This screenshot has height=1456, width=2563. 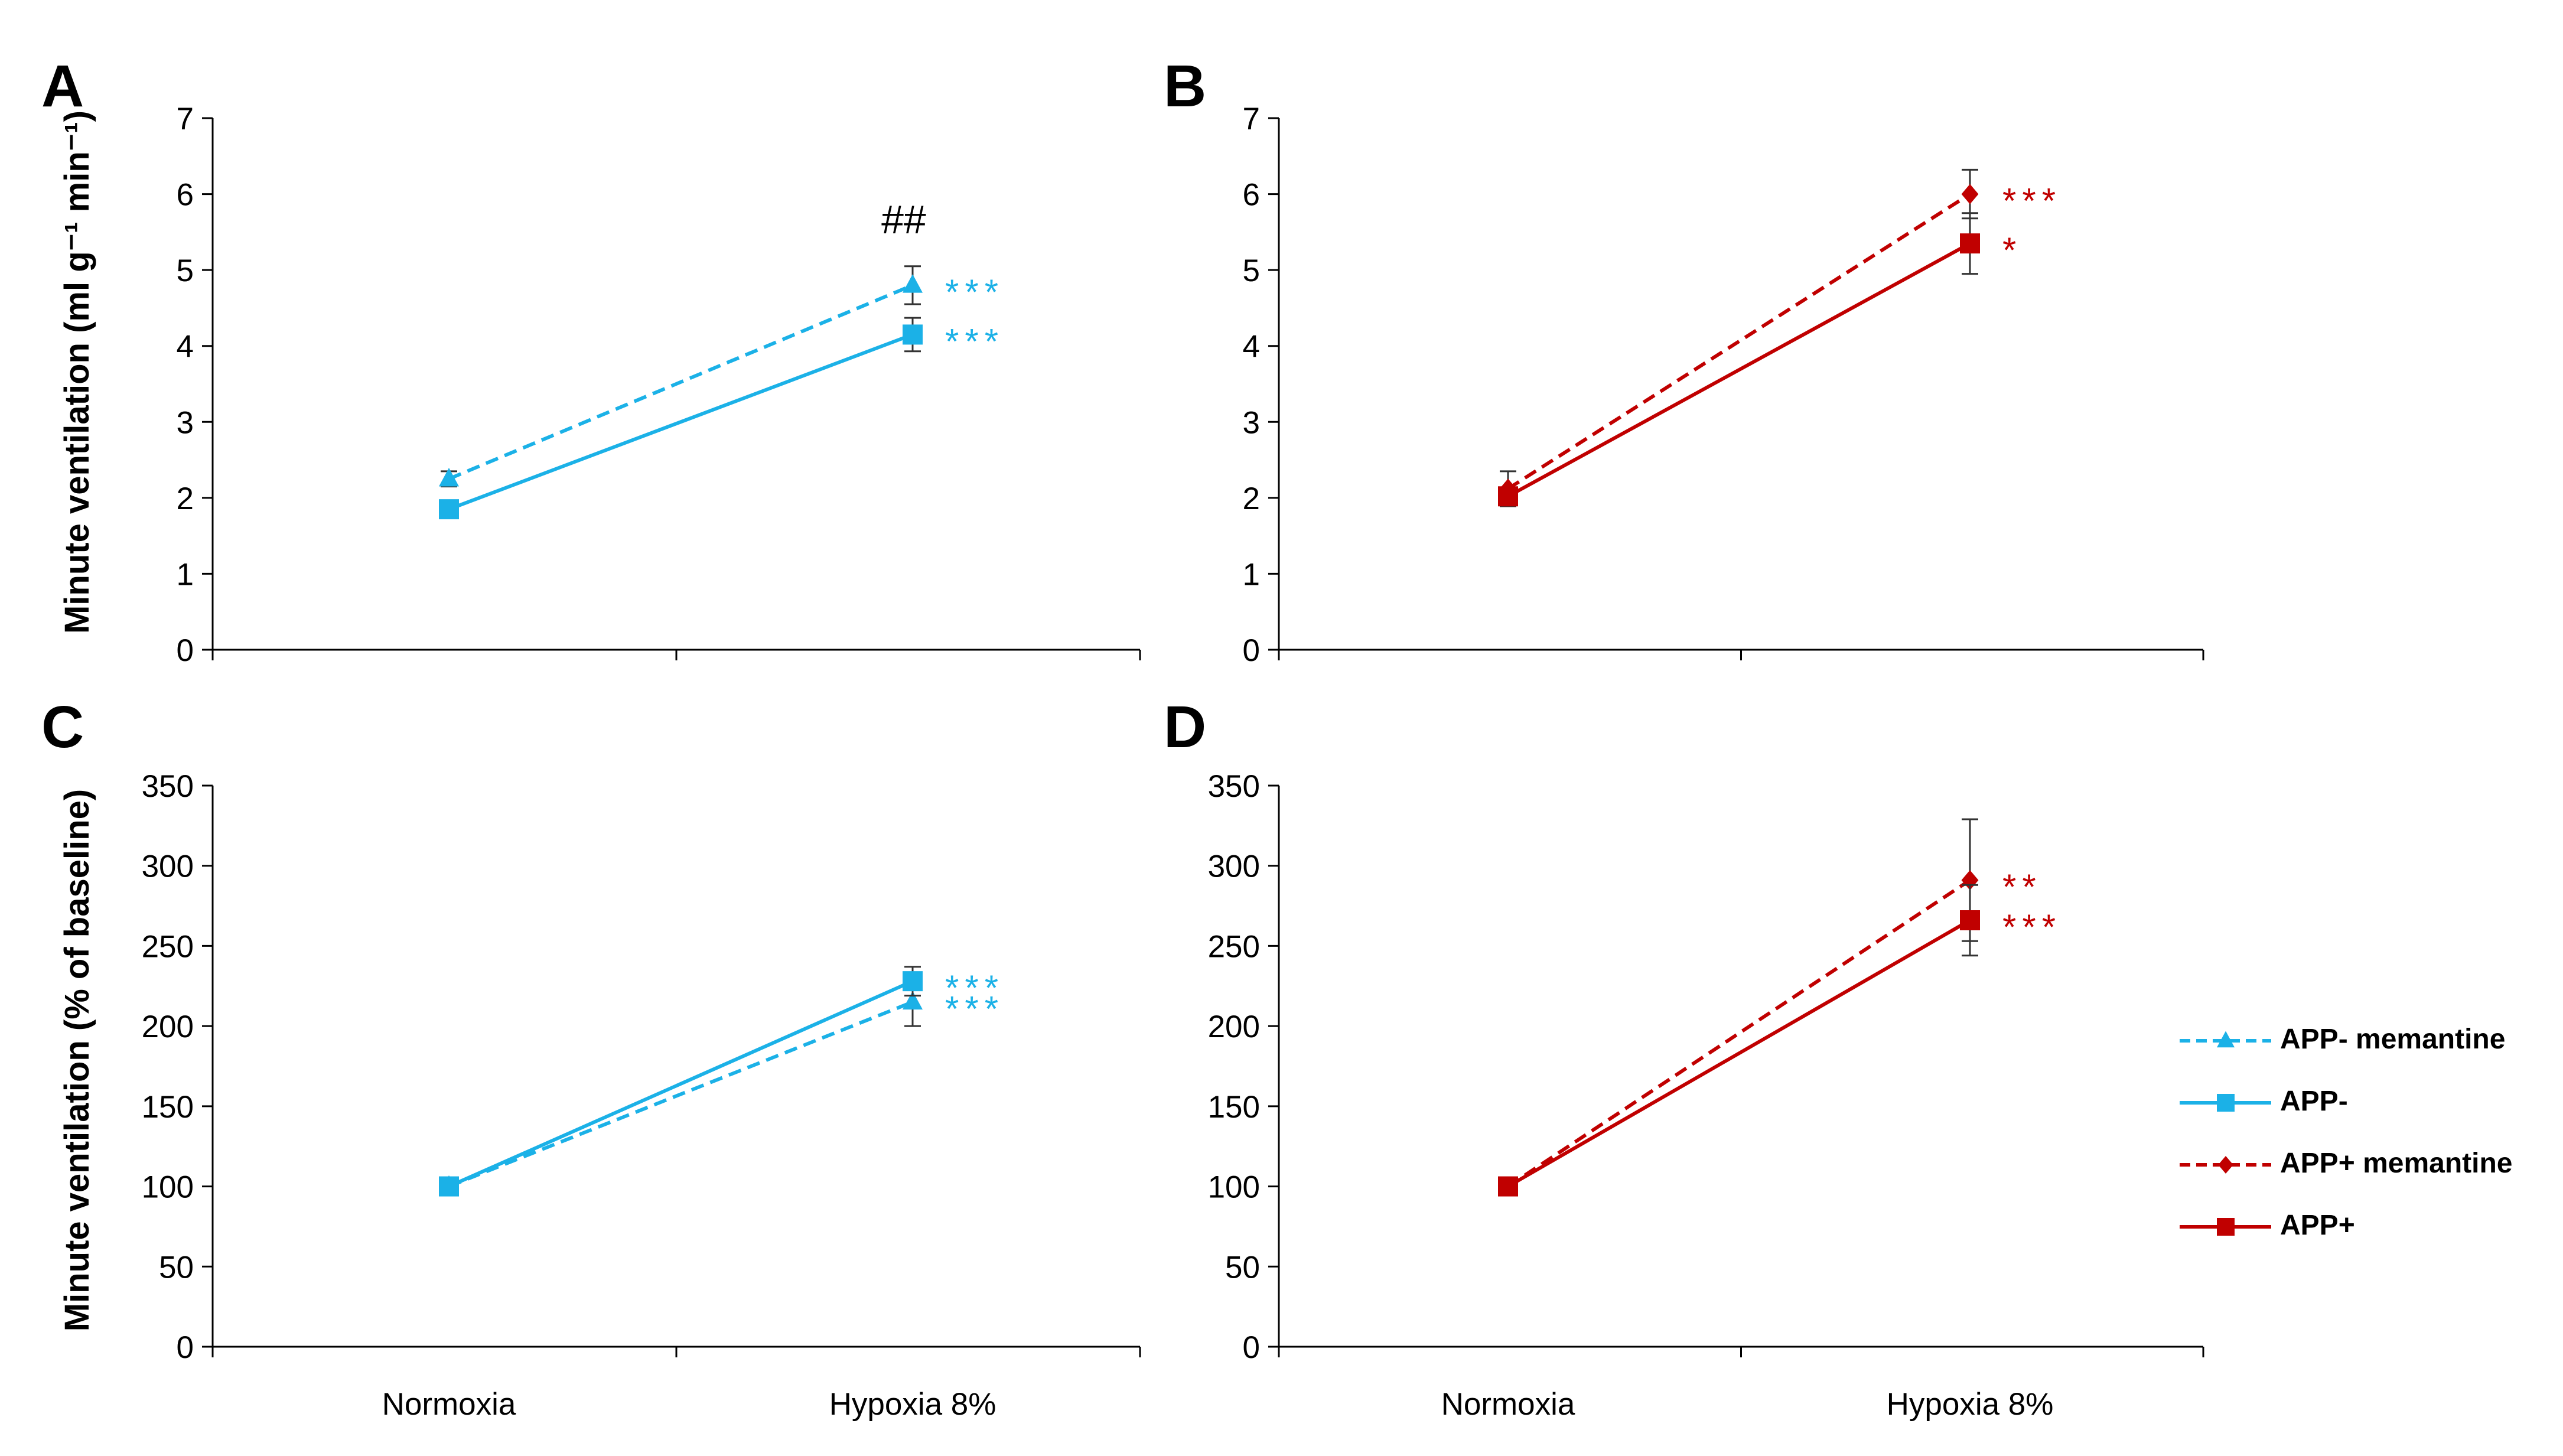 I want to click on legend-entry-app-minus-memantine: APP- memantine, so click(x=2342, y=1039).